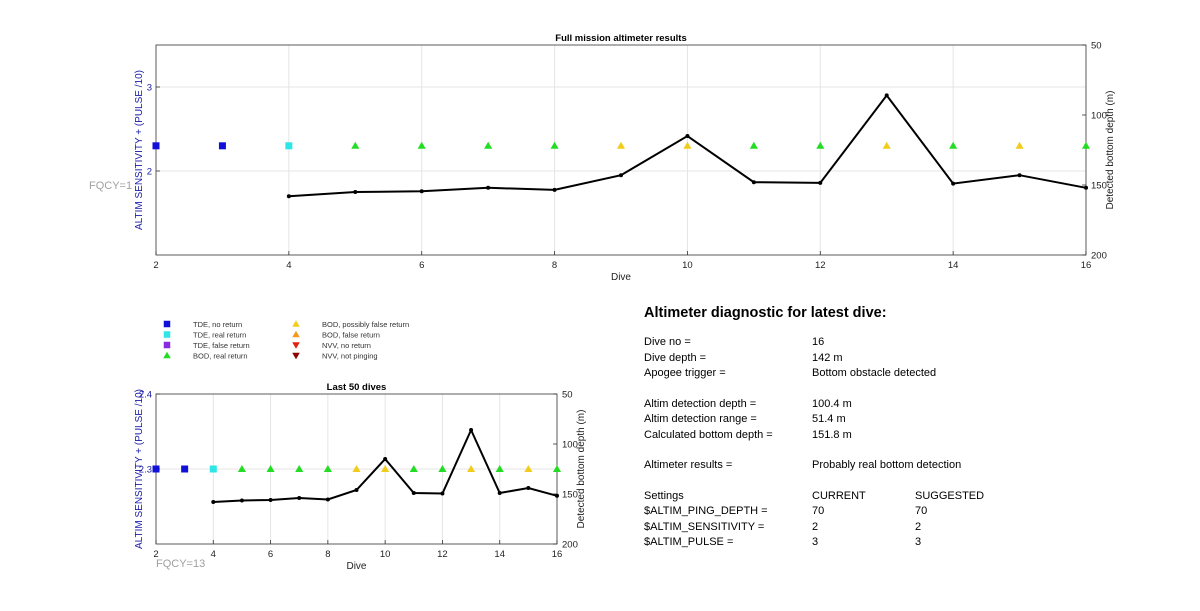 This screenshot has width=1200, height=611. I want to click on legend-label: BOD, real return, so click(220, 356).